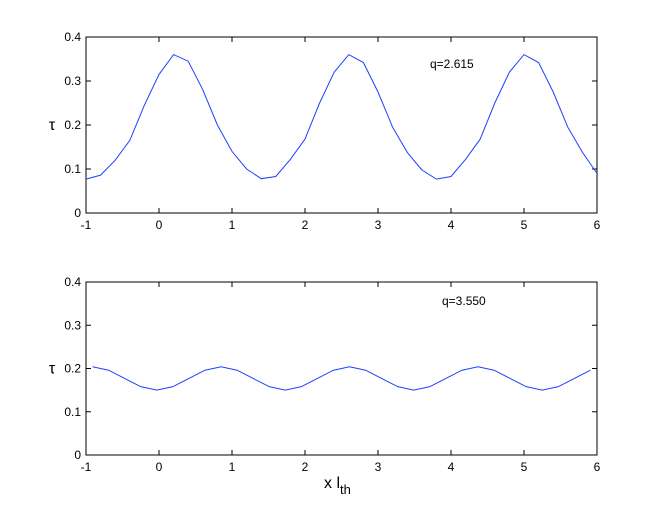  I want to click on annotation: q=3.550, so click(464, 301).